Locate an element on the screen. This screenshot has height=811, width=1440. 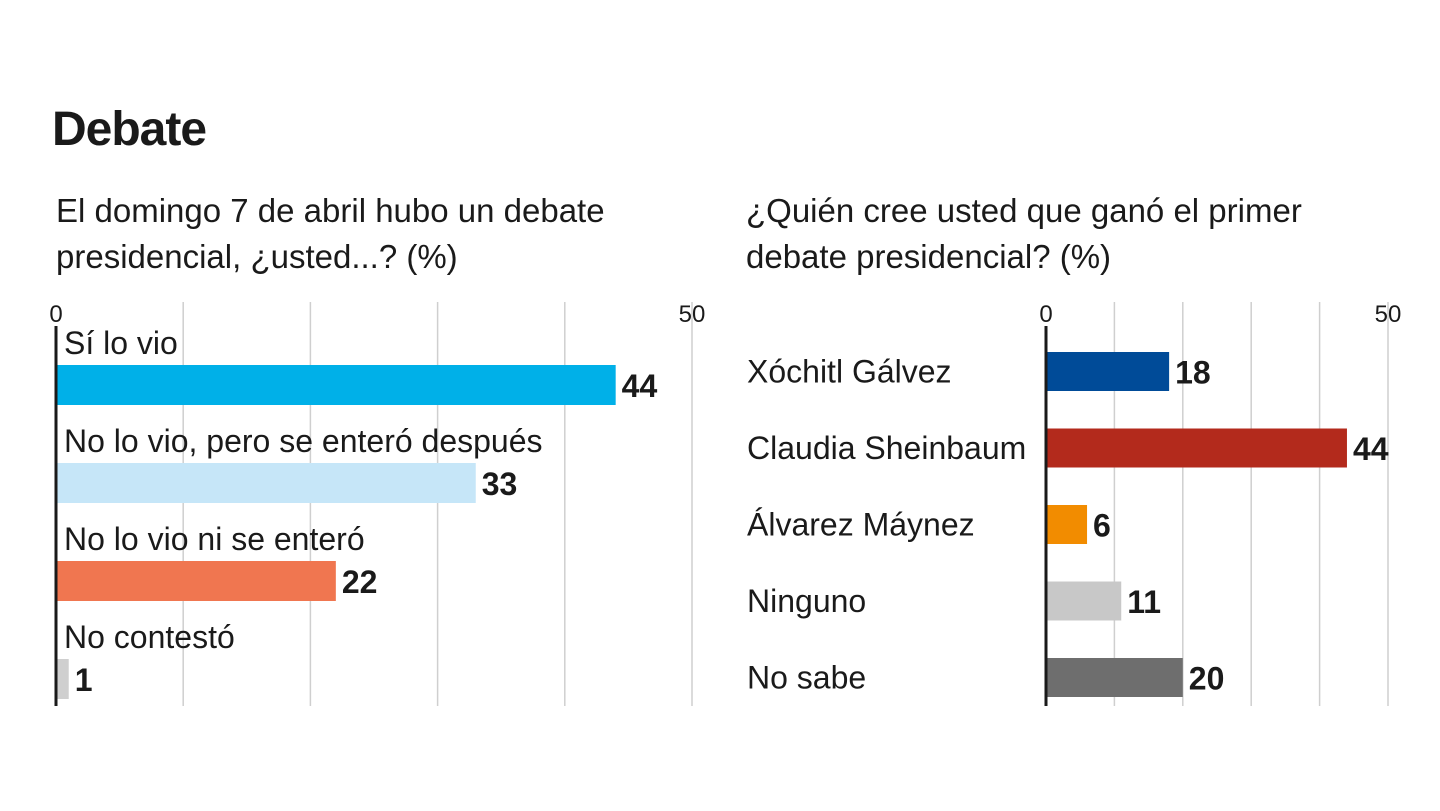
value-label: 11 is located at coordinates (1144, 602).